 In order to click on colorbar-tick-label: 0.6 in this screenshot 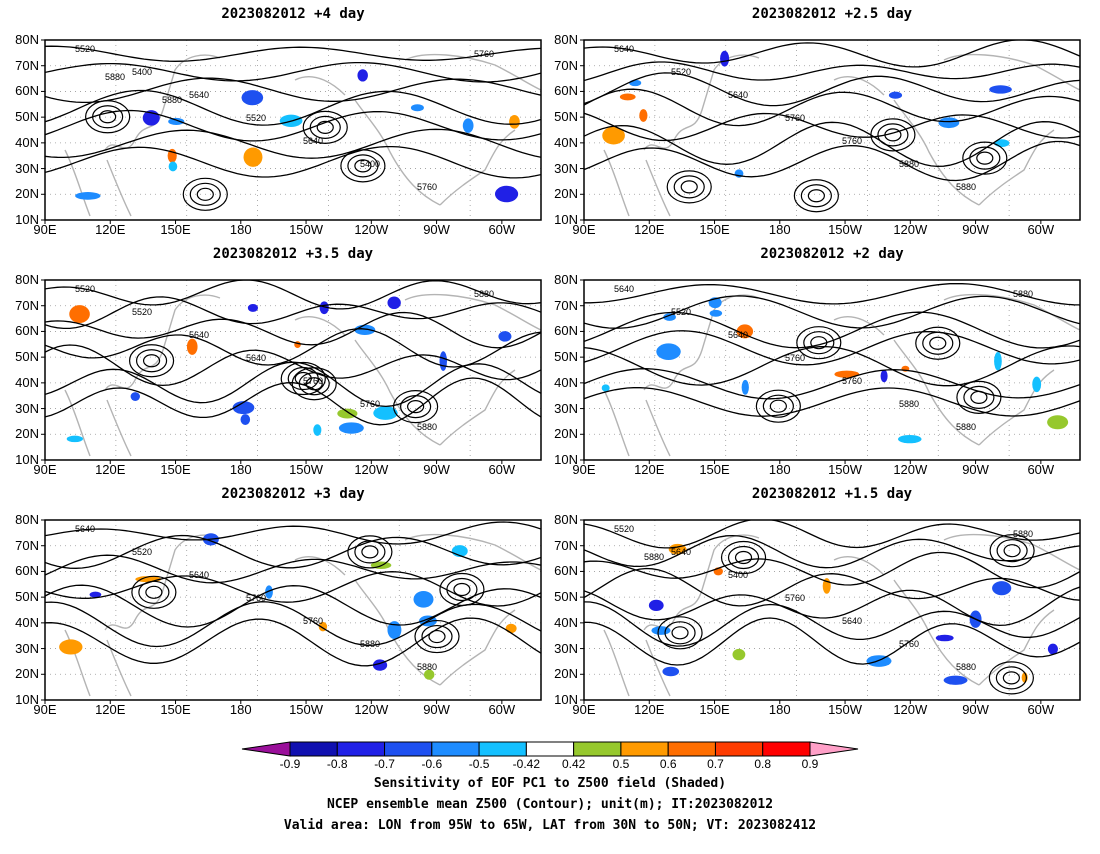, I will do `click(668, 764)`.